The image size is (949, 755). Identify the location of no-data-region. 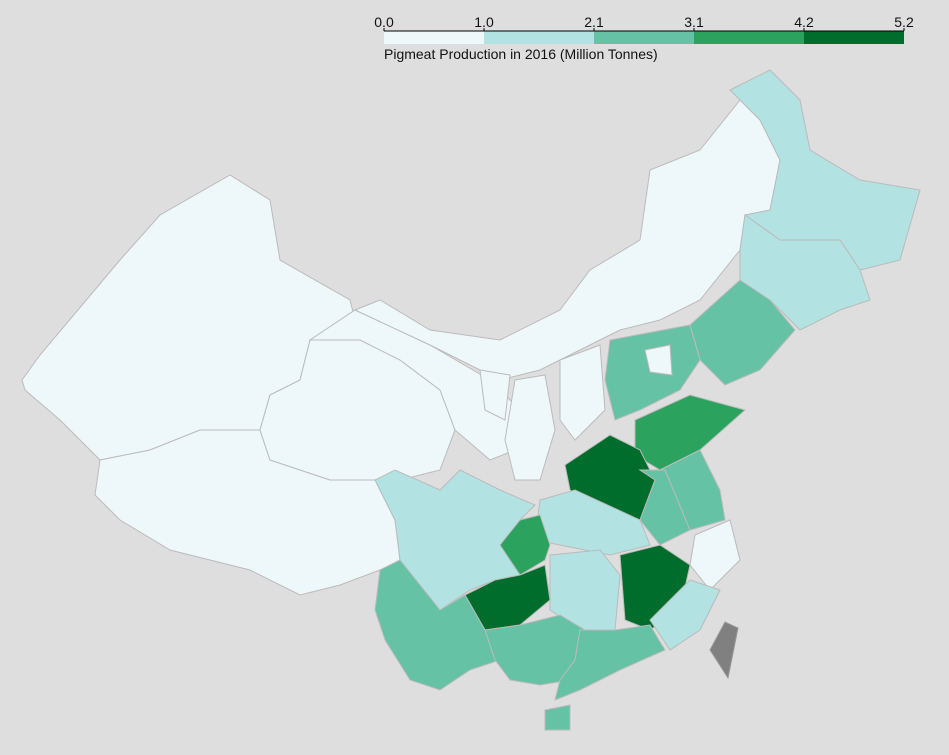
(724, 650).